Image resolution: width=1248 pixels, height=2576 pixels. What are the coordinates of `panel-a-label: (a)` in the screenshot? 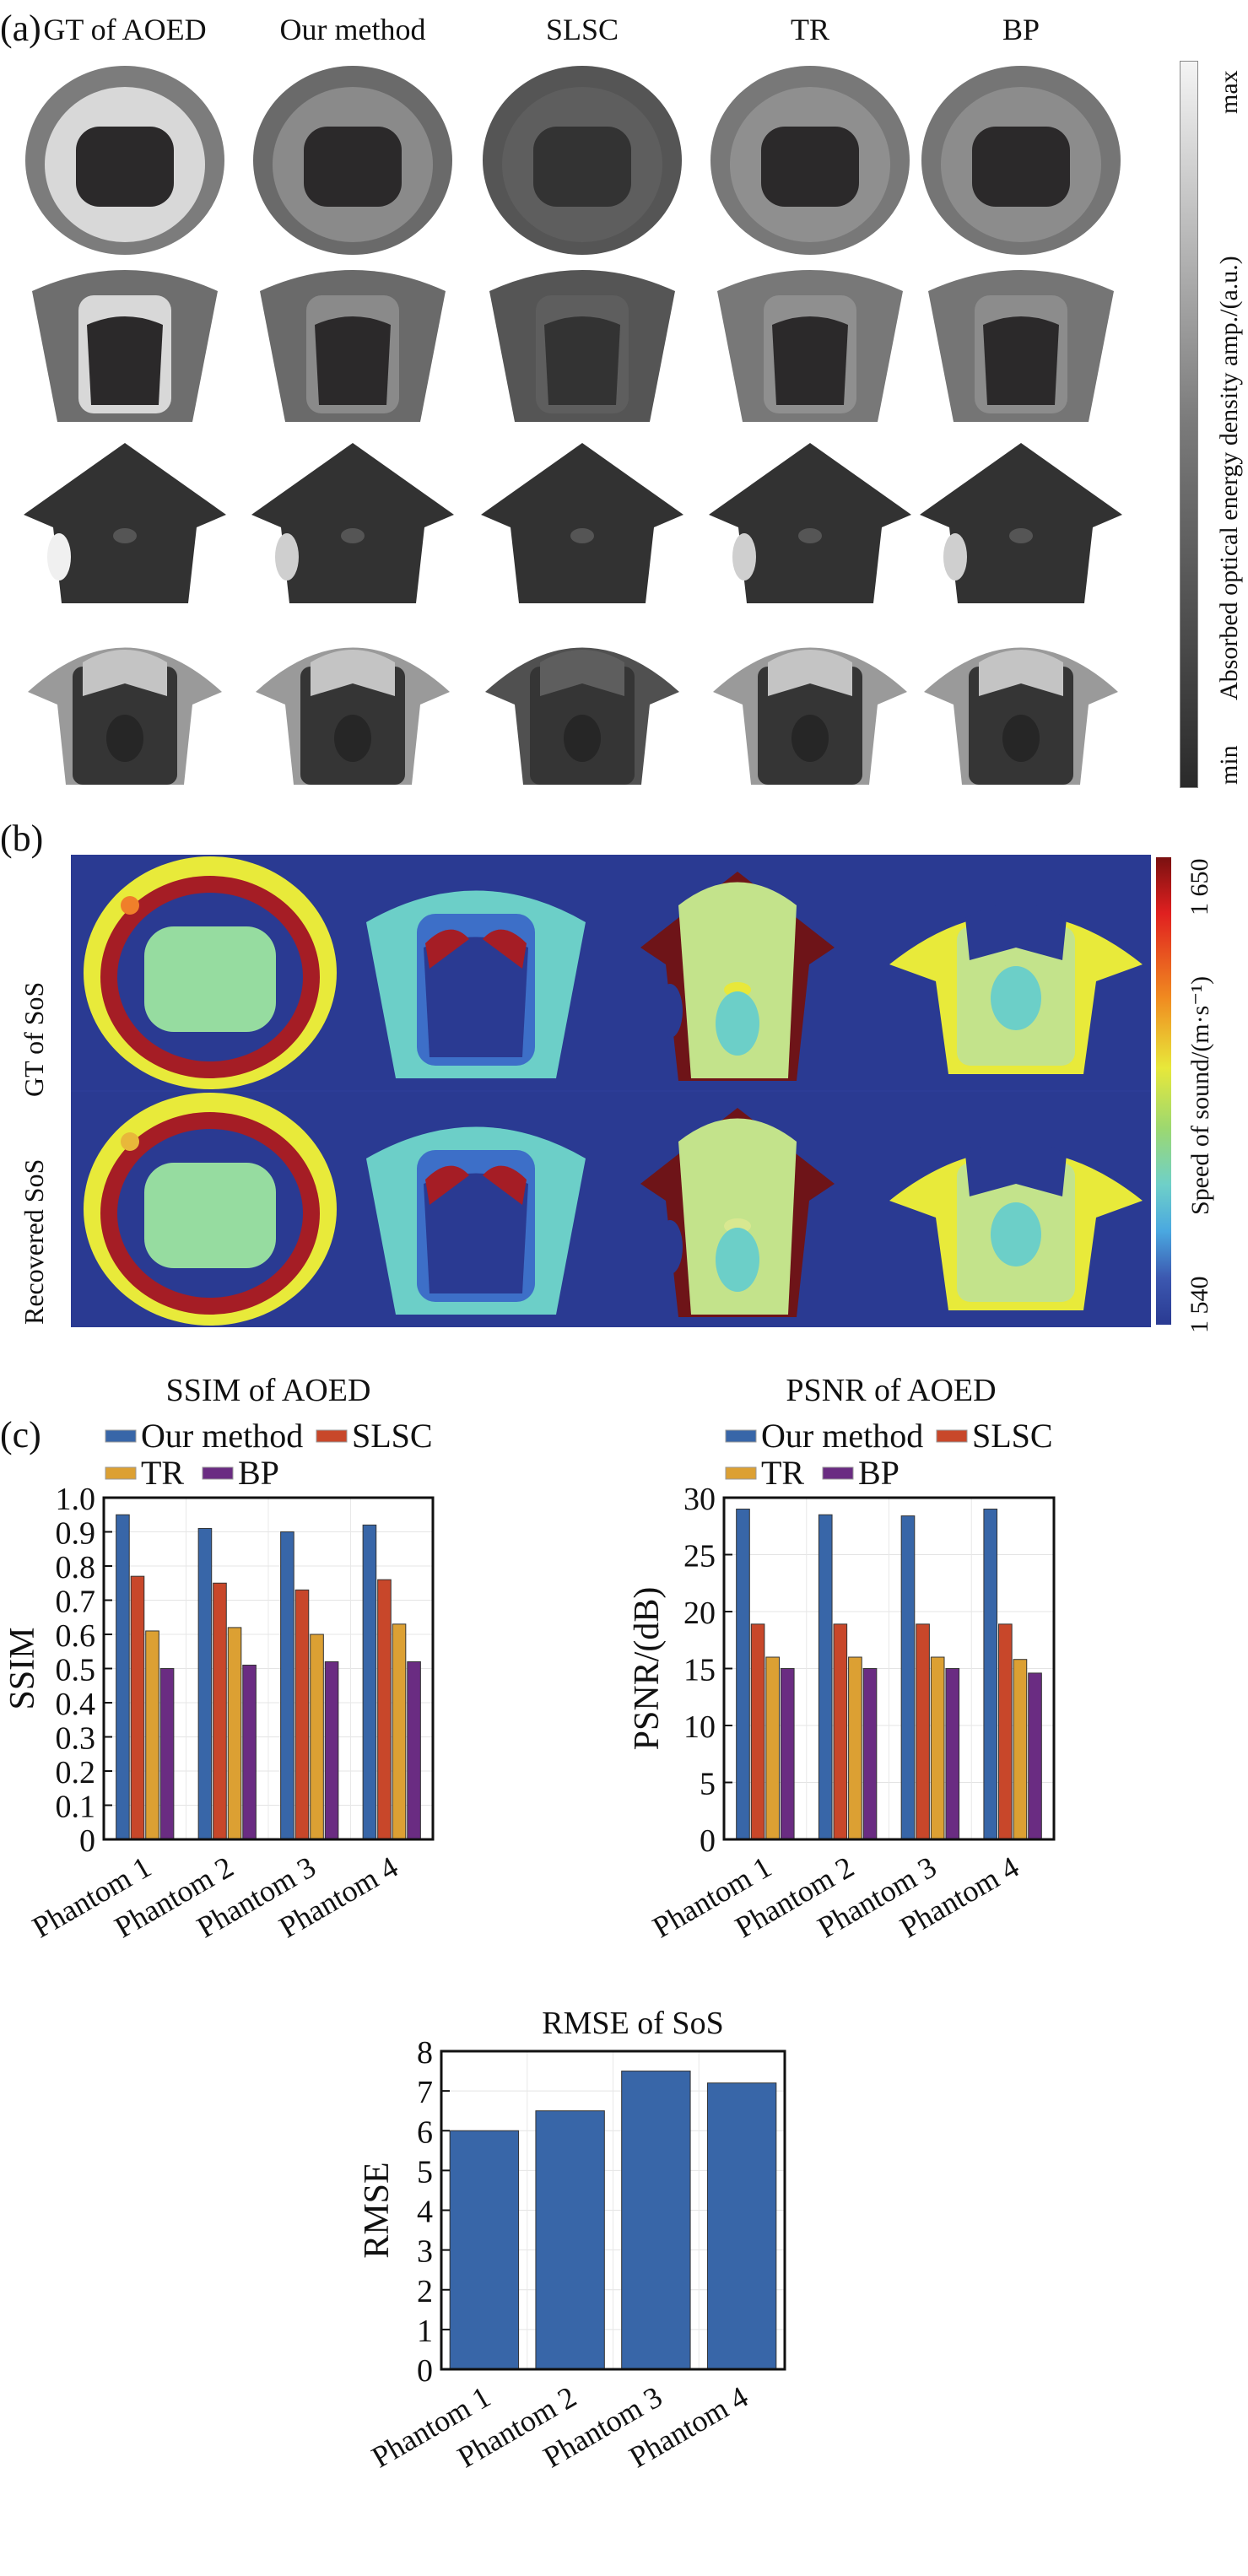 It's located at (20, 29).